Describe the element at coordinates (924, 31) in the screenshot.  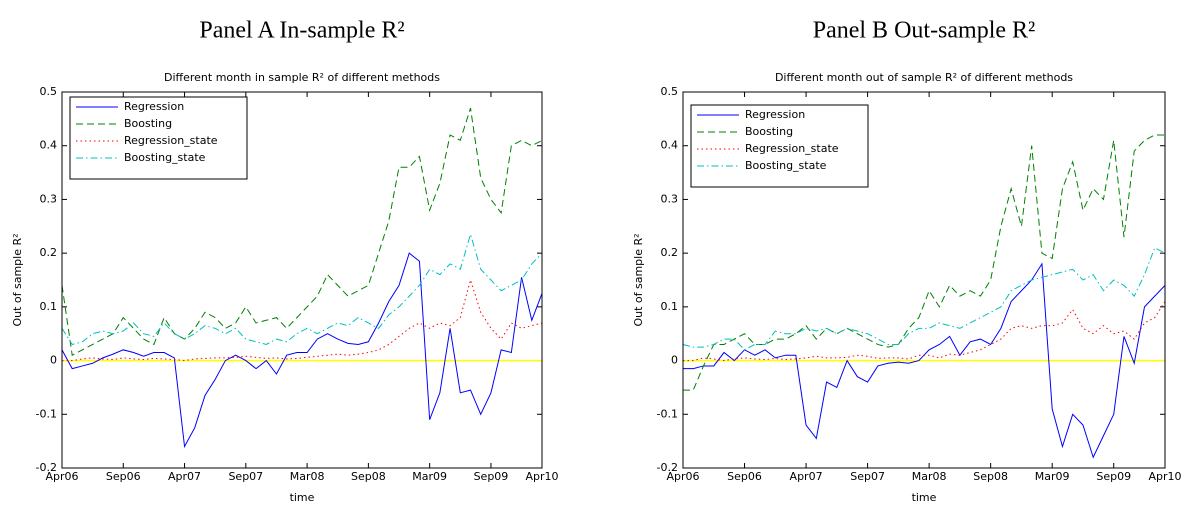
I see `panel-title: Panel B Out-sample R²` at that location.